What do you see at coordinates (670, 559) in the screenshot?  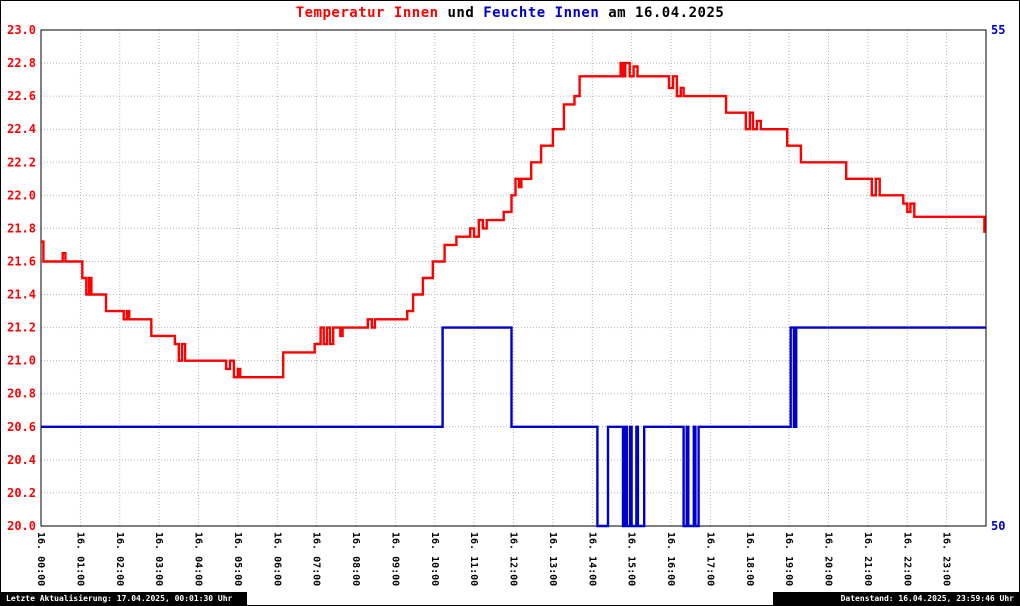 I see `x-axis-tick-label: 16. 16:00` at bounding box center [670, 559].